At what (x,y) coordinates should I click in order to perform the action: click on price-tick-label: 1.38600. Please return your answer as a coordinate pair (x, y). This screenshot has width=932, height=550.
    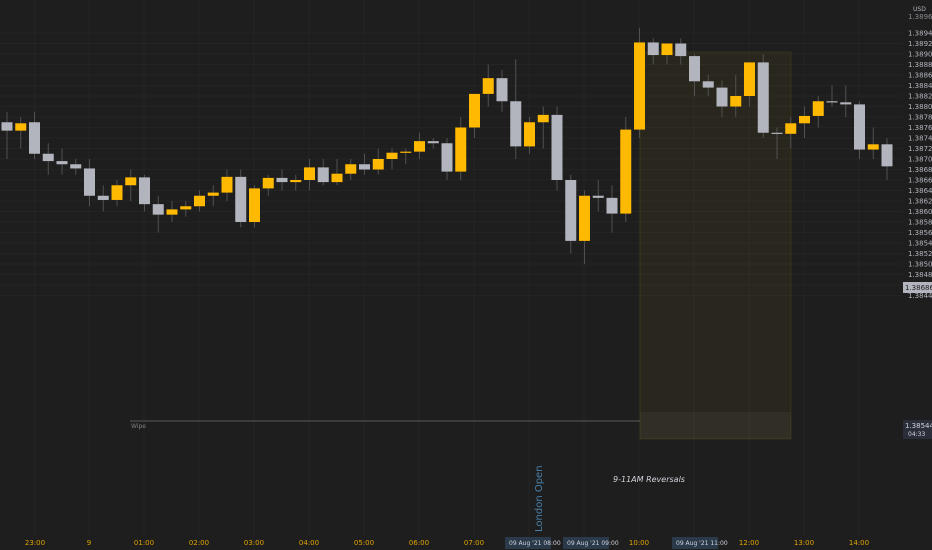
    Looking at the image, I should click on (920, 212).